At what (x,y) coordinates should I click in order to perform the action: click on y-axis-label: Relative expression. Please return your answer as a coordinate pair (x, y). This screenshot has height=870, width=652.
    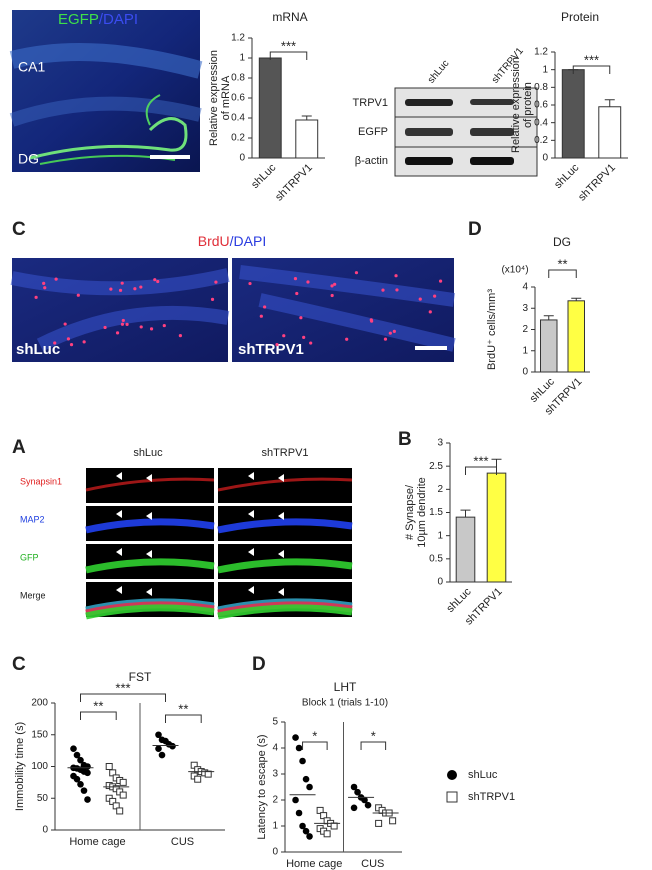
    Looking at the image, I should click on (214, 98).